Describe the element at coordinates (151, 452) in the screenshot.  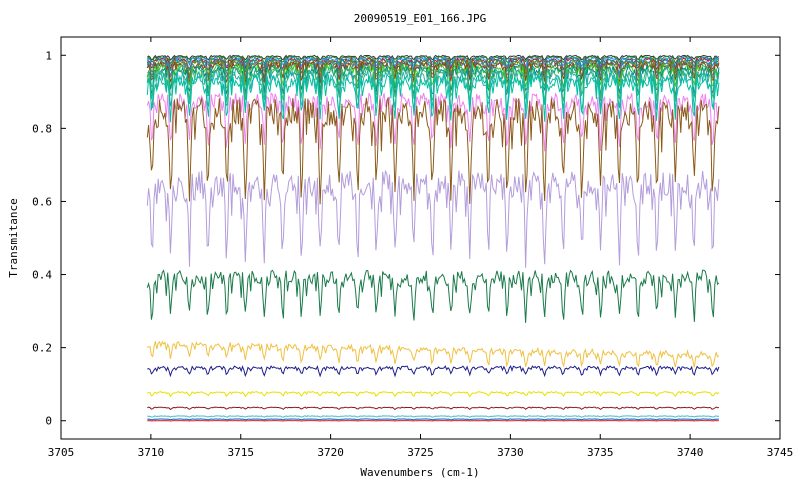
I see `x-tick-label: 3710` at that location.